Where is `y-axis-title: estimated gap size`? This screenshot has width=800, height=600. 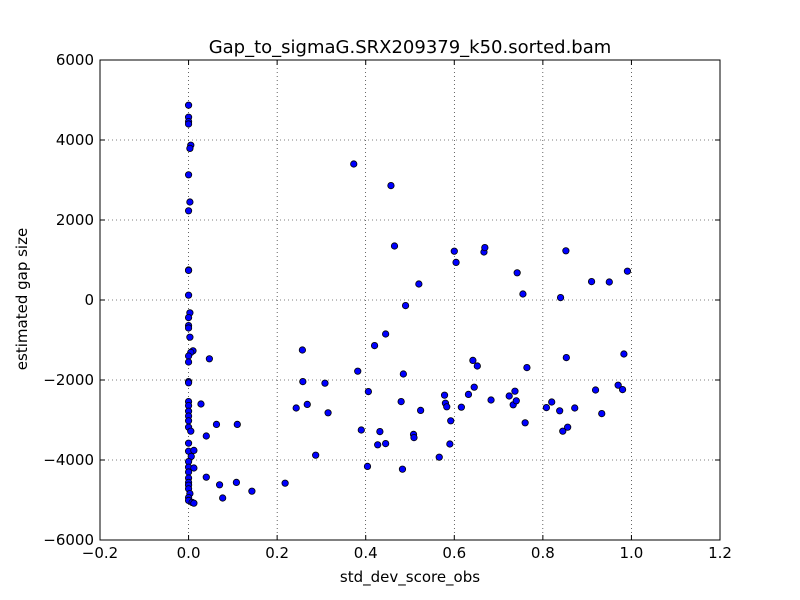 y-axis-title: estimated gap size is located at coordinates (22, 299).